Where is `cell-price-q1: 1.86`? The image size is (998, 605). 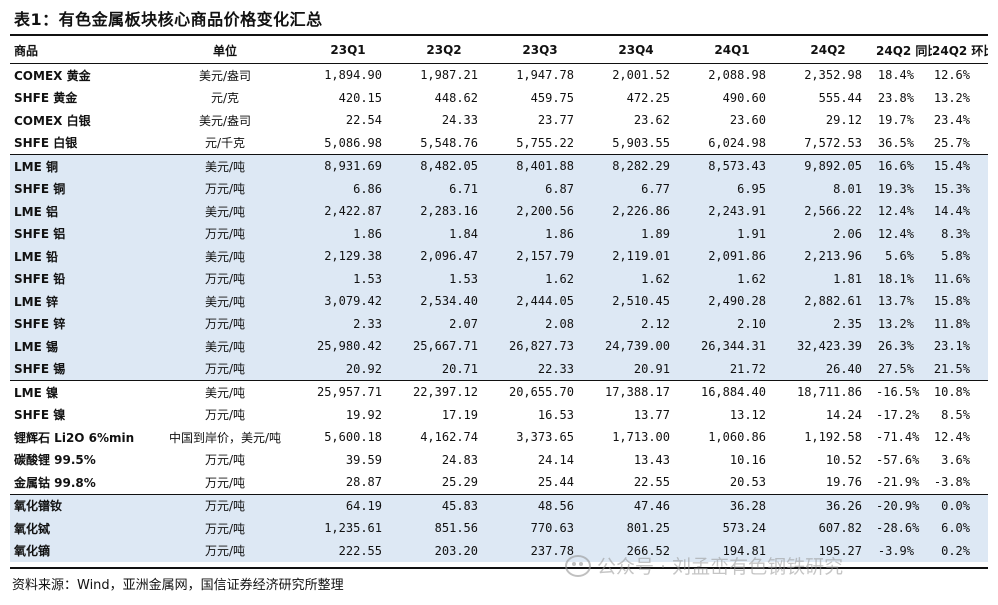
cell-price-q1: 1.86 is located at coordinates (348, 233).